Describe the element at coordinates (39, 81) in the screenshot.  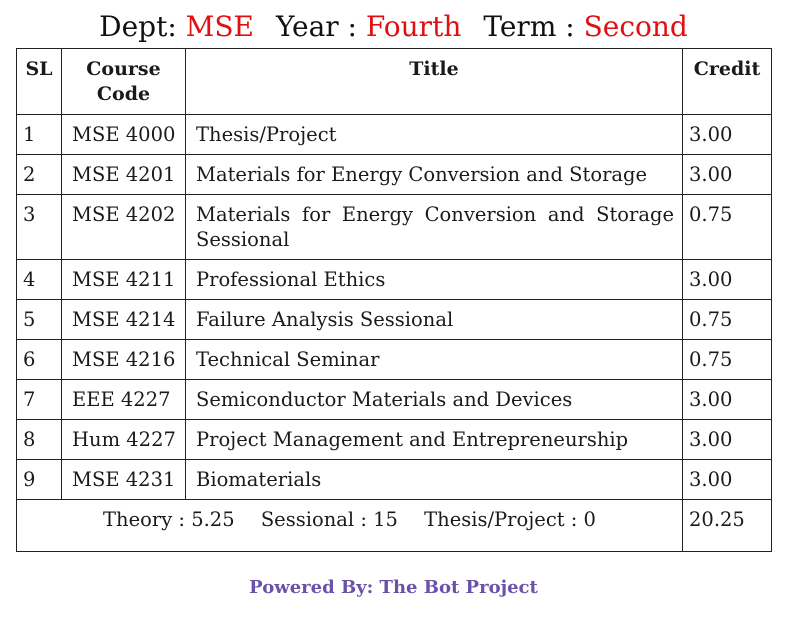
I see `header-sl: SL` at that location.